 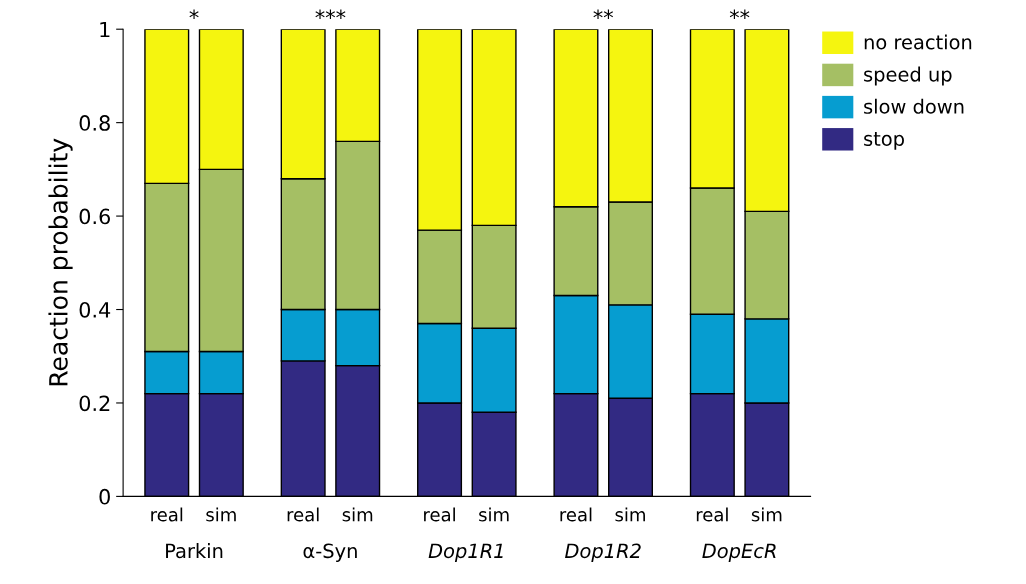 I want to click on legend-label: no reaction, so click(x=918, y=42).